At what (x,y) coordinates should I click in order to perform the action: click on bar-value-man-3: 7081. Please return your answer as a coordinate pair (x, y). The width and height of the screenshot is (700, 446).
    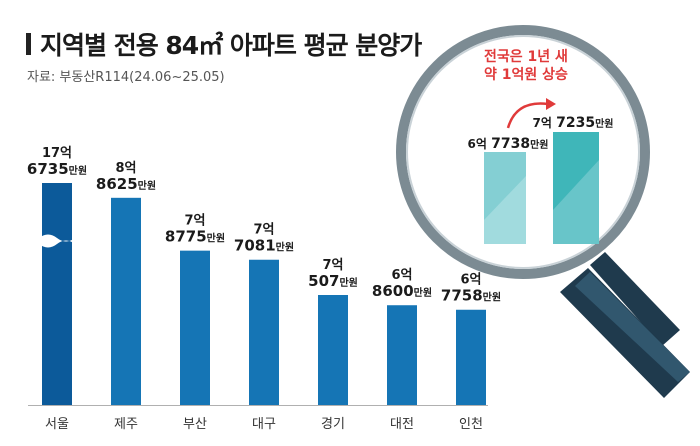
    Looking at the image, I should click on (255, 246).